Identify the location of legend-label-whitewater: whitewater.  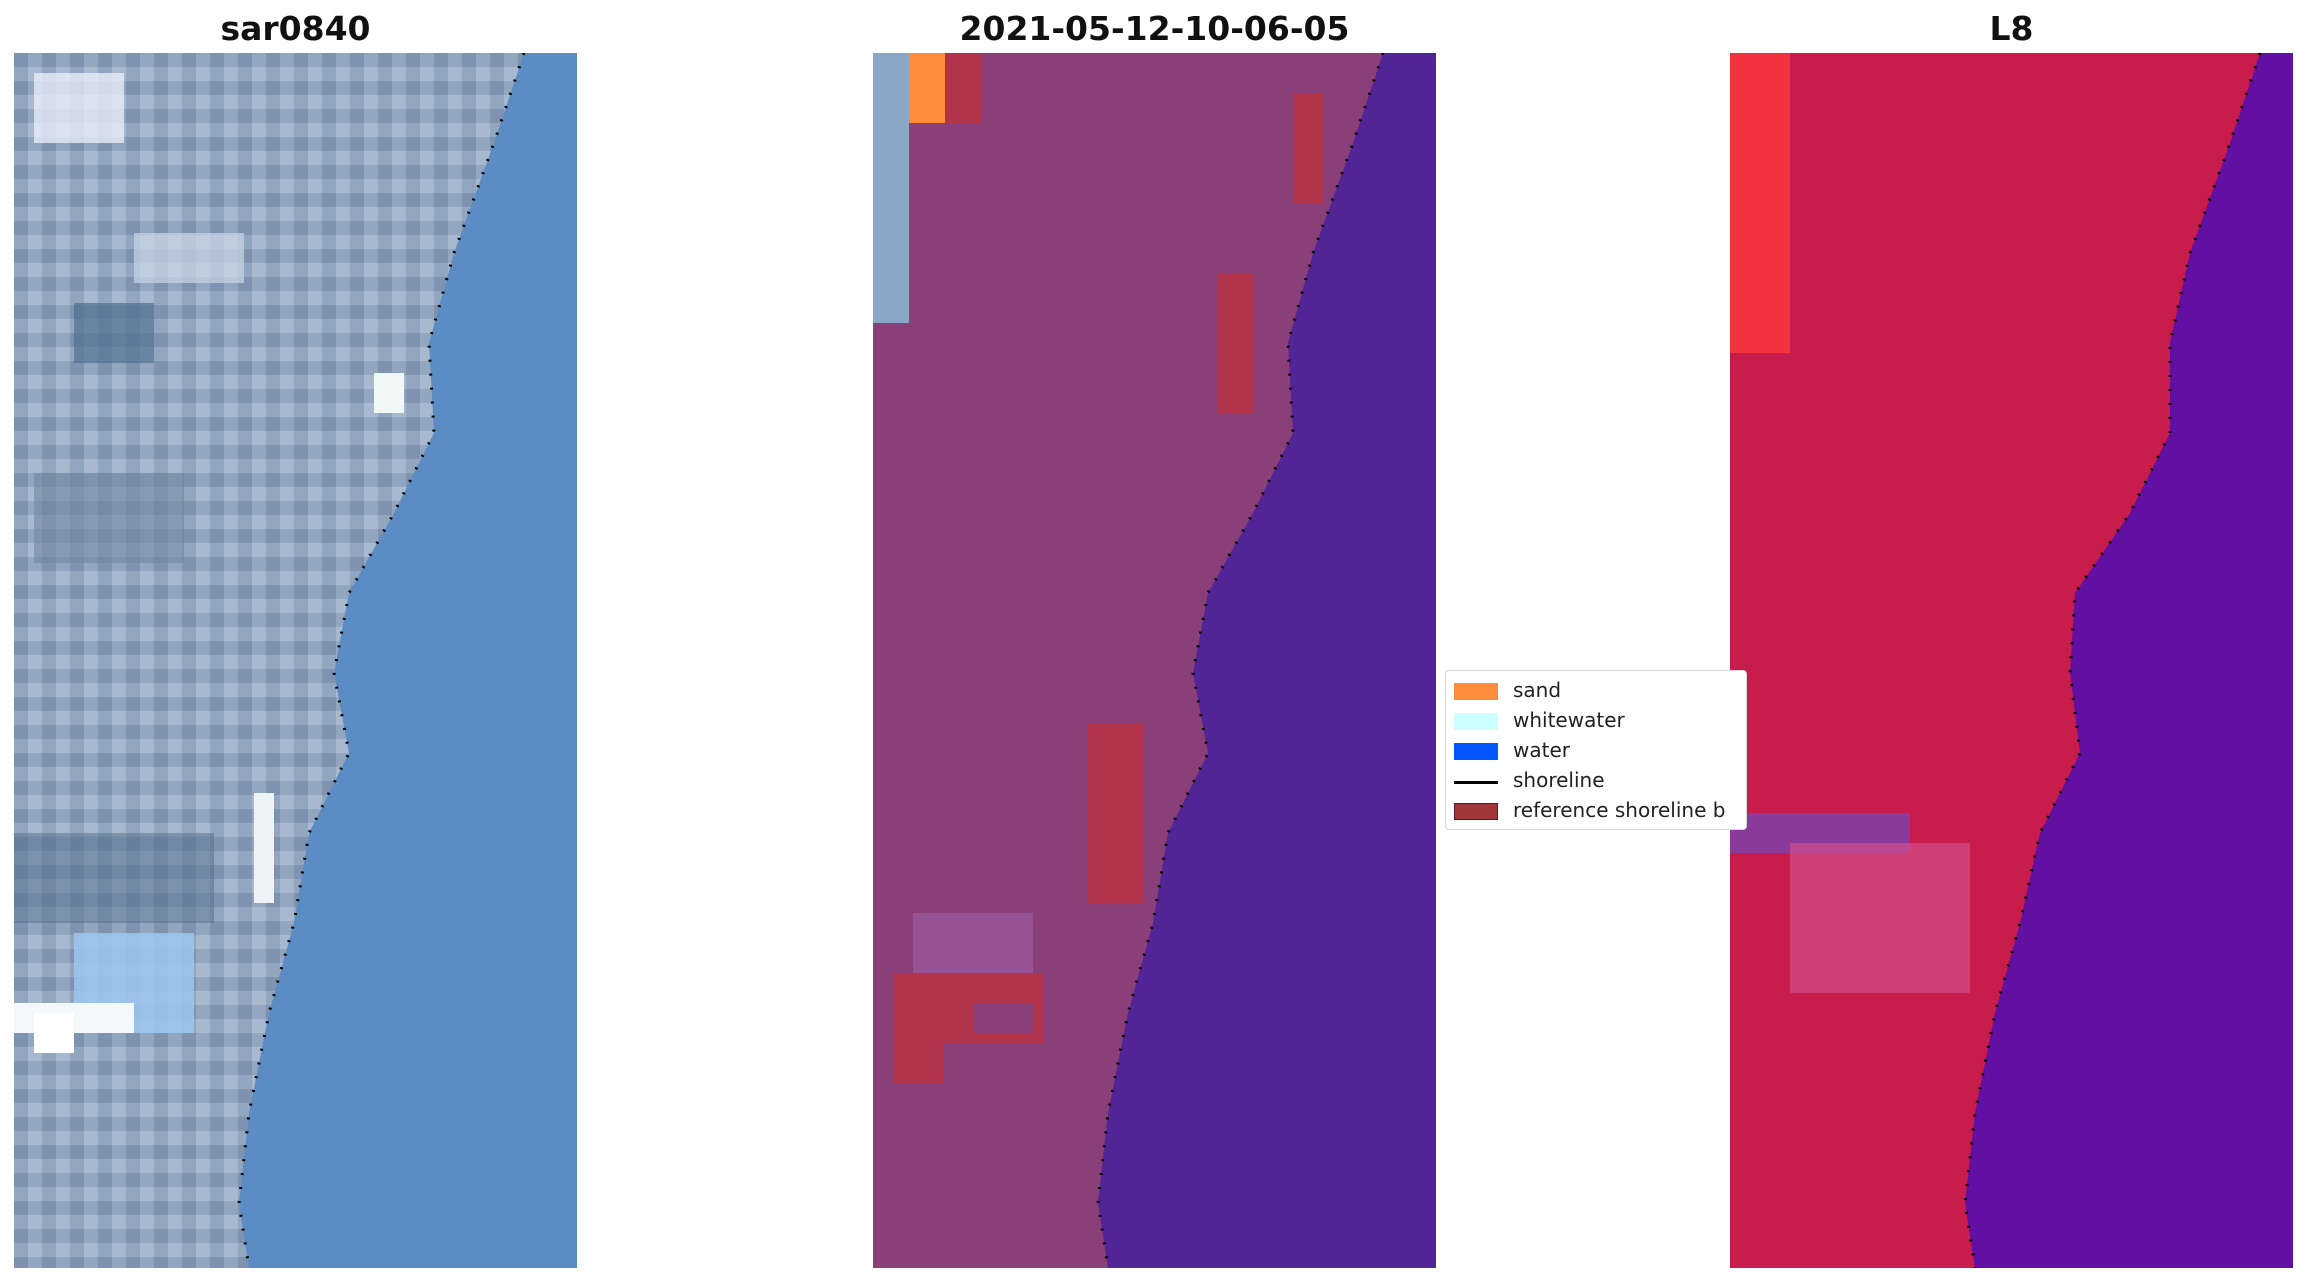
(1569, 720).